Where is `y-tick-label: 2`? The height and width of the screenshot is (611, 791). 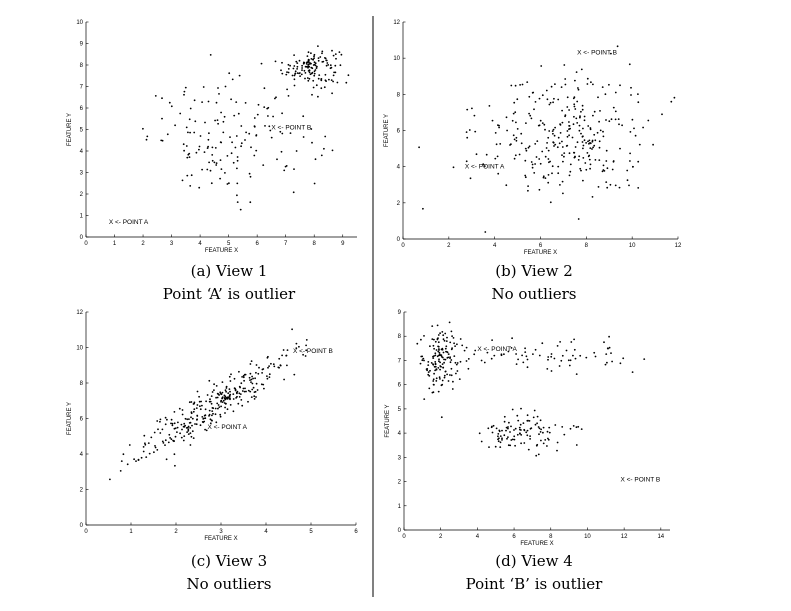 y-tick-label: 2 is located at coordinates (400, 483).